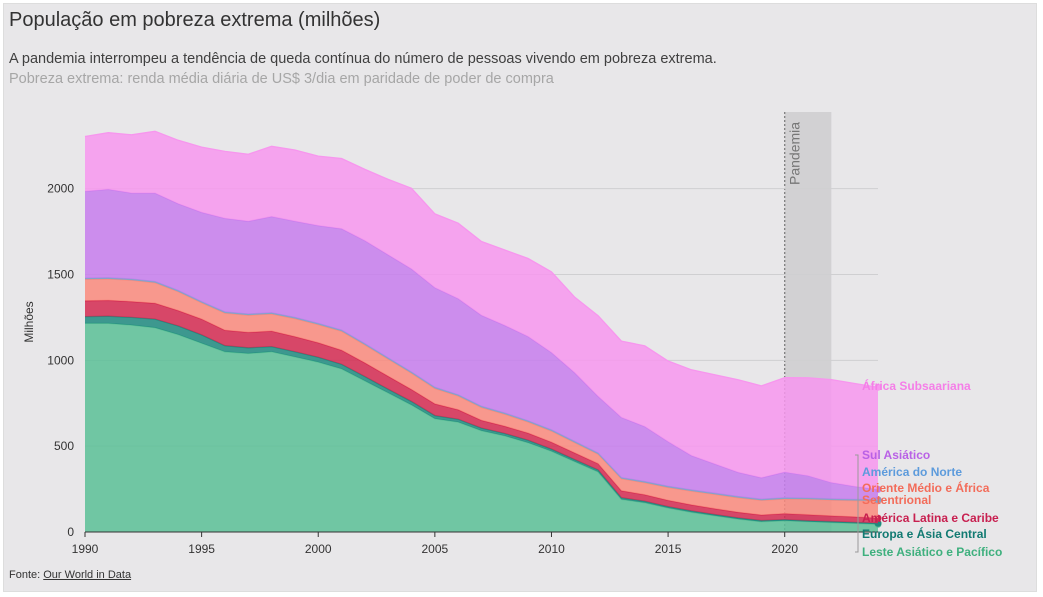 This screenshot has height=597, width=1043. Describe the element at coordinates (60, 360) in the screenshot. I see `y-tick-label: 1000` at that location.